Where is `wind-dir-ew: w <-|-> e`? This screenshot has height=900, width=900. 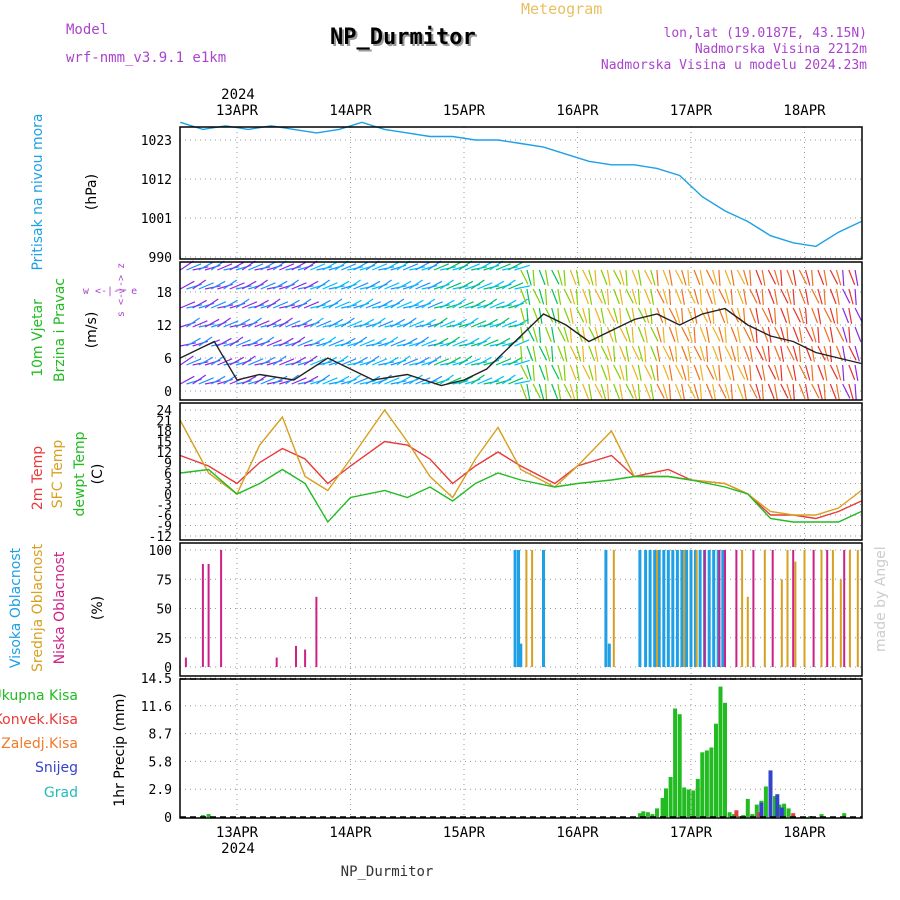 wind-dir-ew: w <-|-> e is located at coordinates (110, 291).